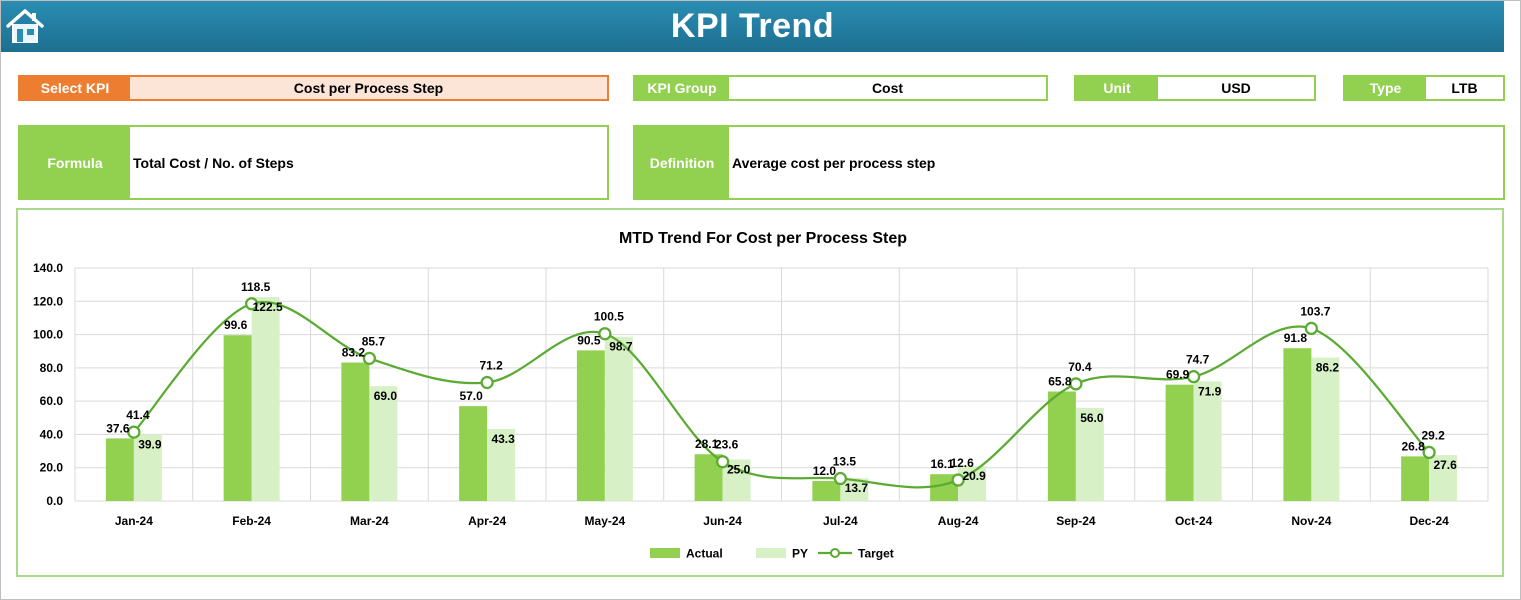  What do you see at coordinates (52, 368) in the screenshot?
I see `y-tick-label: 80.0` at bounding box center [52, 368].